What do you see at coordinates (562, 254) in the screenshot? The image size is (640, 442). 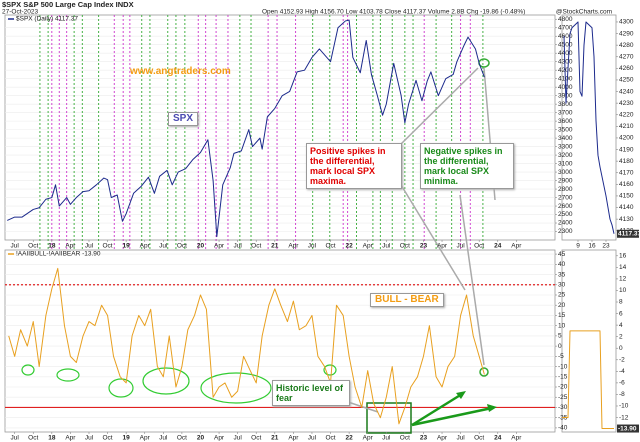 I see `y-tick-label: 45` at bounding box center [562, 254].